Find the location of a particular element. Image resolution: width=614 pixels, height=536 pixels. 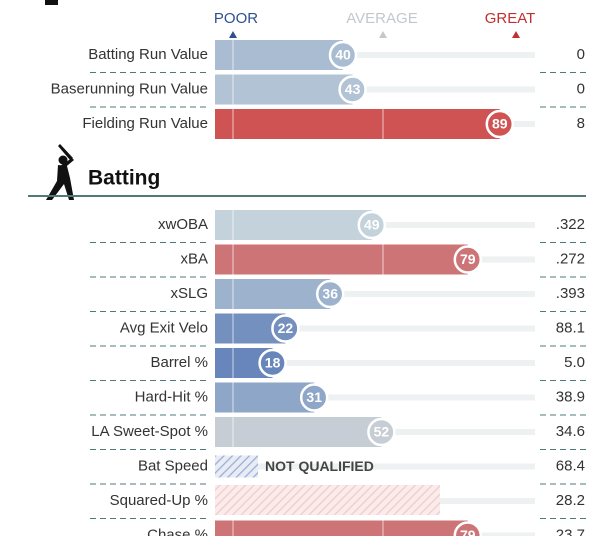

metric-value: .322 is located at coordinates (570, 224).